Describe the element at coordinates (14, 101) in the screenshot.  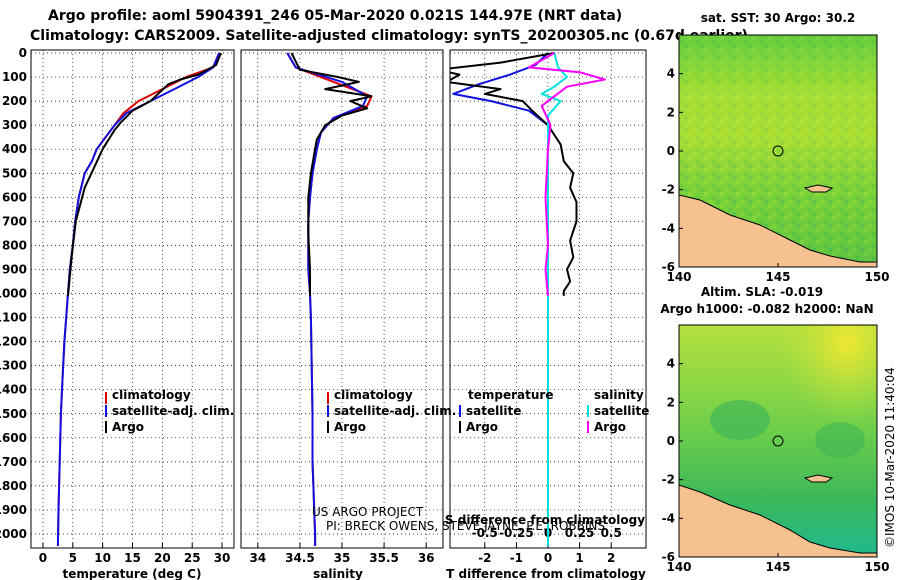
I see `y-tick-label: 200` at that location.